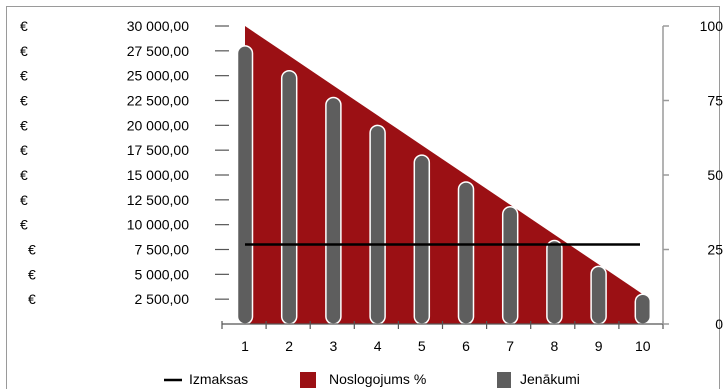 The width and height of the screenshot is (726, 389). Describe the element at coordinates (162, 299) in the screenshot. I see `left-axis-tick-label: 2 500,00` at that location.